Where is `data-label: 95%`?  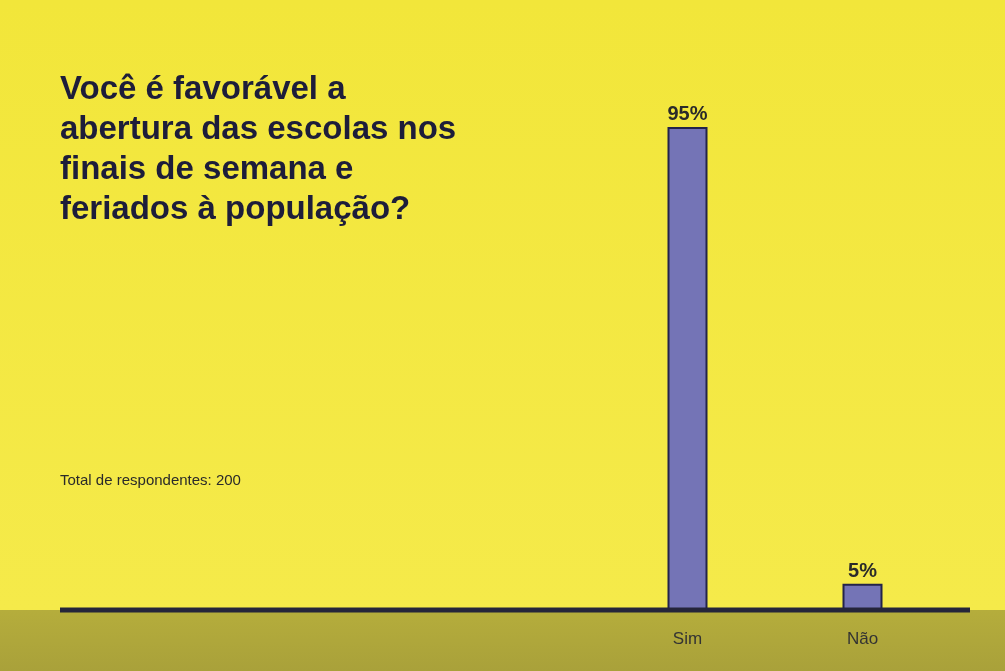 data-label: 95% is located at coordinates (687, 113).